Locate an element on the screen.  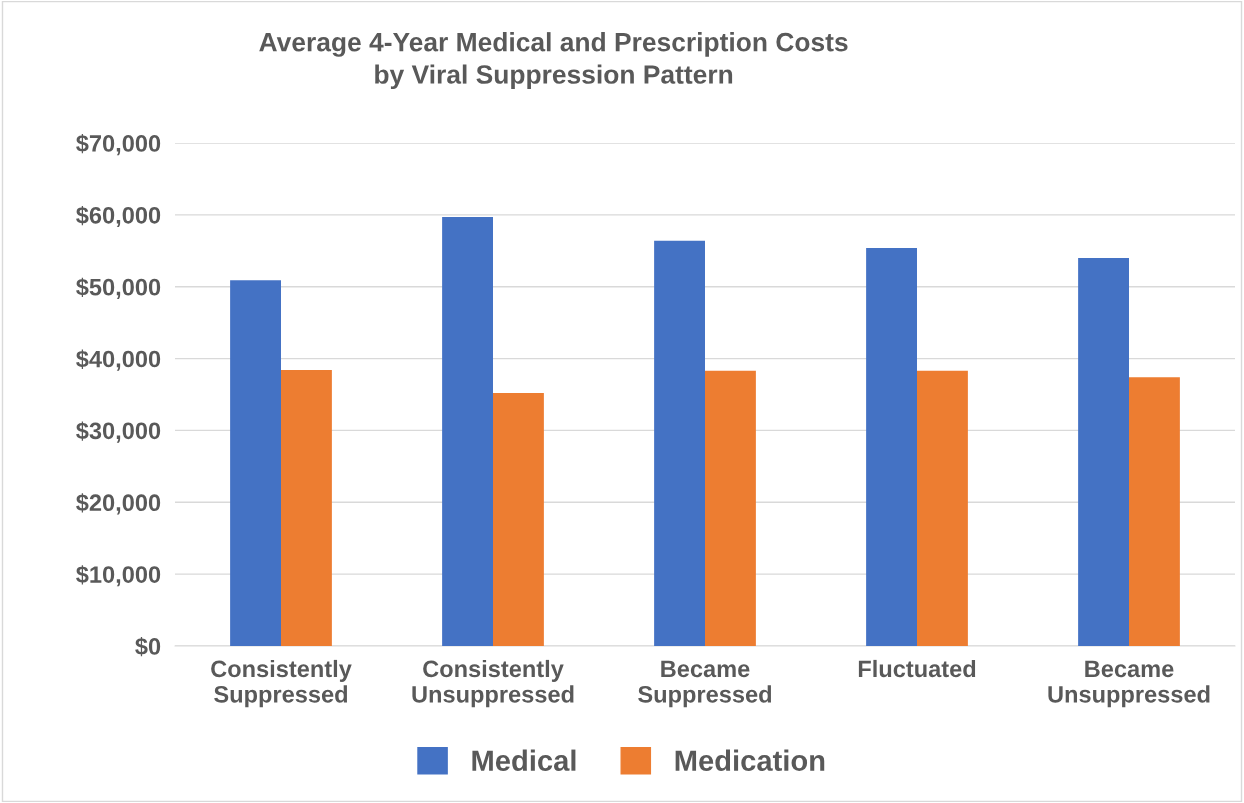
y-tick-label: $10,000 is located at coordinates (118, 576).